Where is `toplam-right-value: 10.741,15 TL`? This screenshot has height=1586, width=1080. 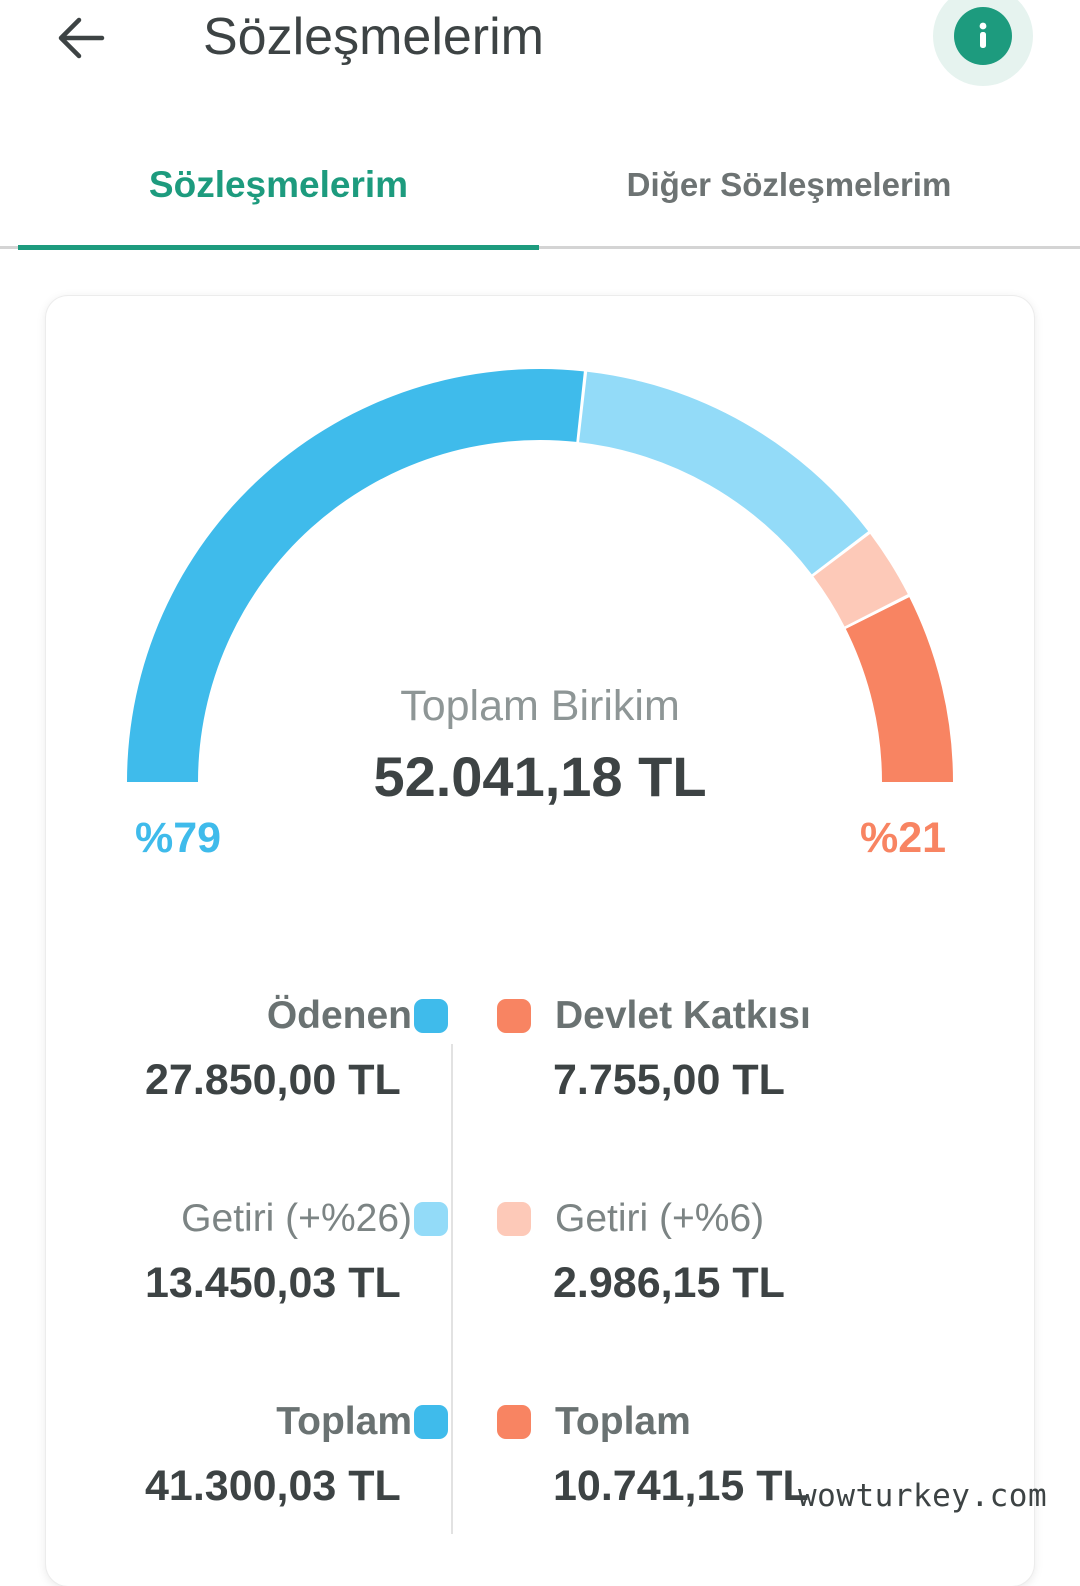
toplam-right-value: 10.741,15 TL is located at coordinates (681, 1486).